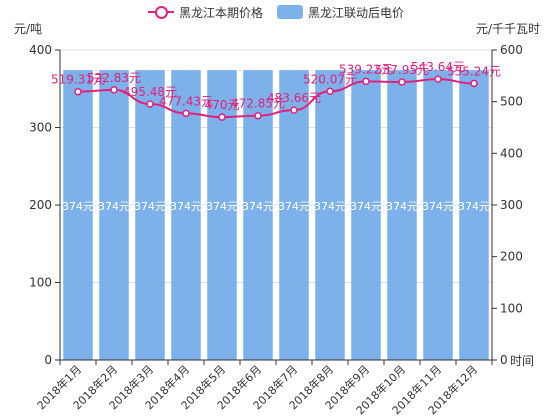 The image size is (550, 420). Describe the element at coordinates (294, 98) in the screenshot. I see `line-data-label: 483.66元` at that location.